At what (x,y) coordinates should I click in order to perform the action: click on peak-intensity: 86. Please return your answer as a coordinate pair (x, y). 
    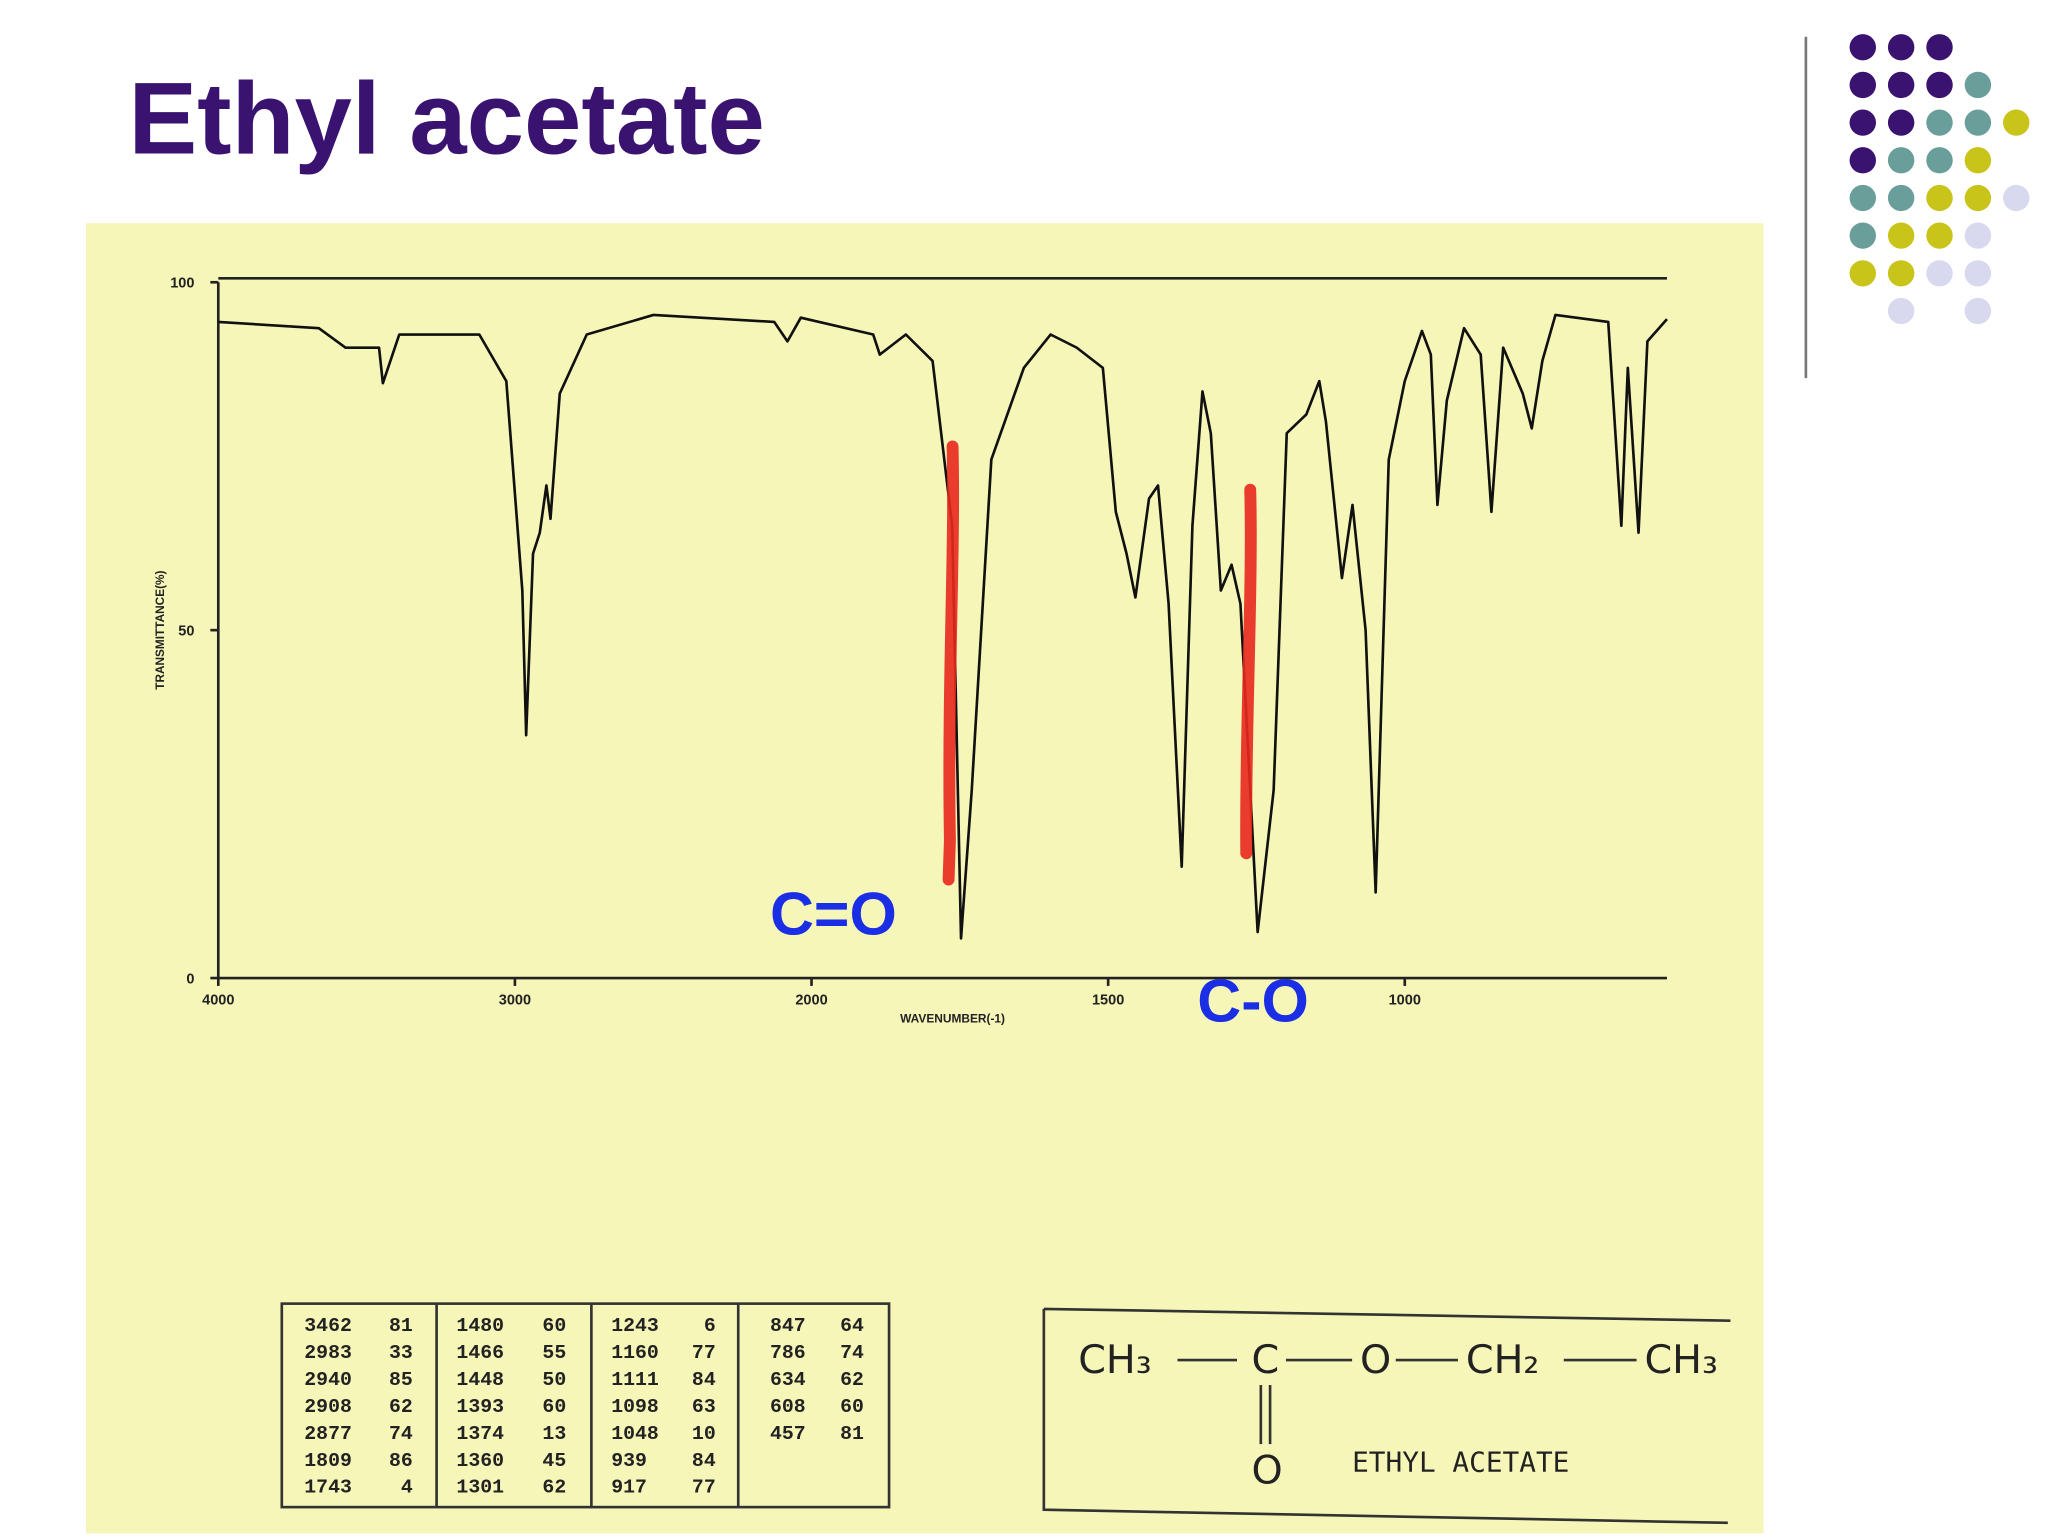
    Looking at the image, I should click on (401, 1461).